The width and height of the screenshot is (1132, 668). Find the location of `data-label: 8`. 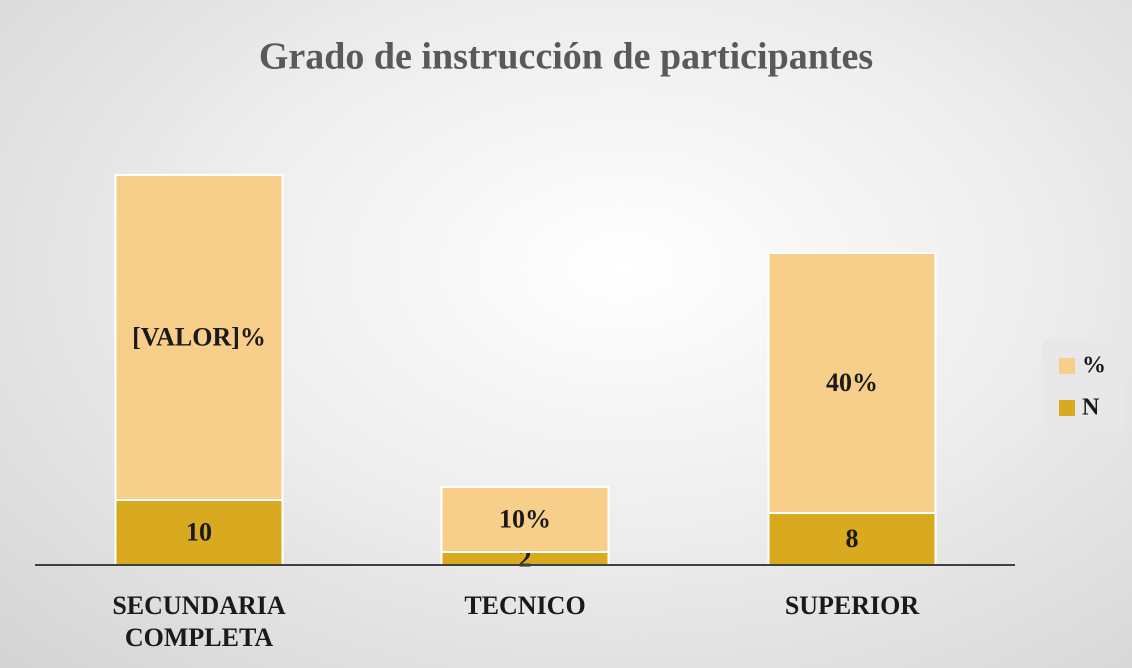

data-label: 8 is located at coordinates (852, 538).